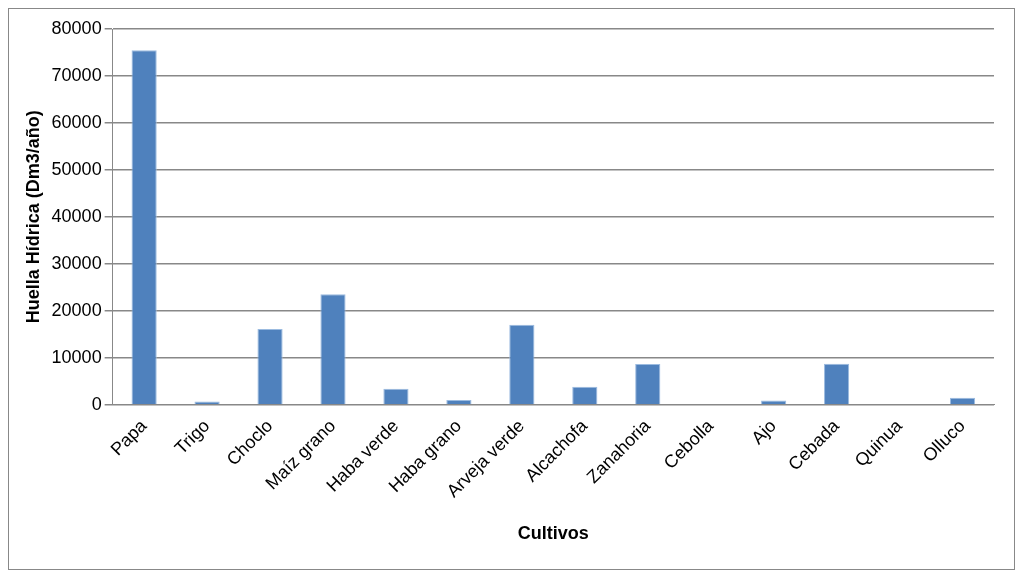  I want to click on y-tick-label: 20000, so click(76, 309).